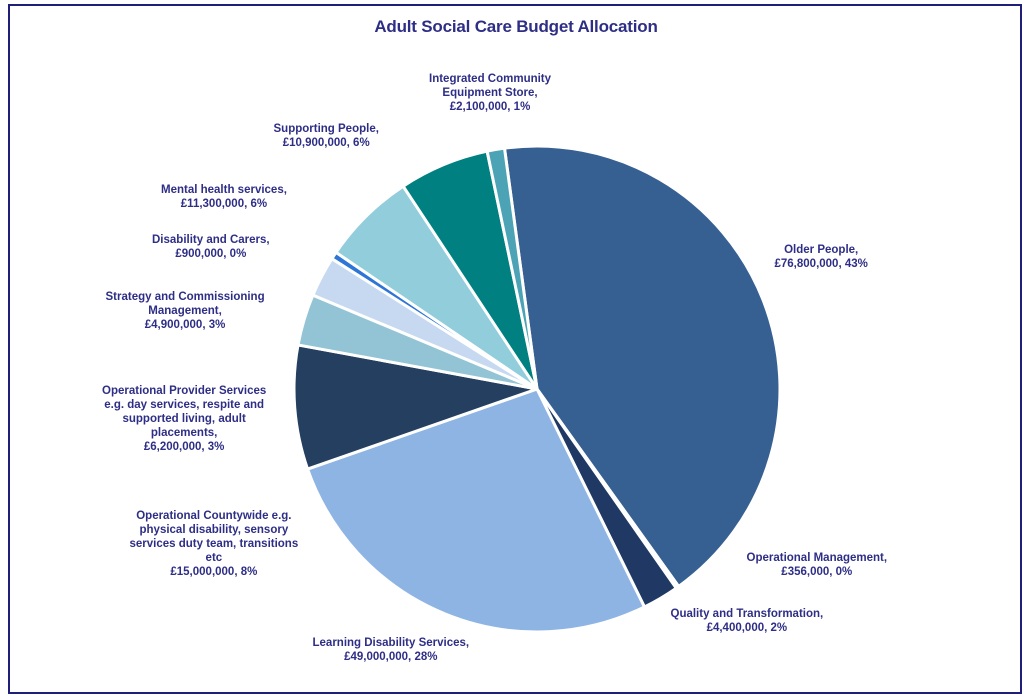 This screenshot has width=1032, height=694. I want to click on slice-label-line: physical disability, sensory, so click(214, 530).